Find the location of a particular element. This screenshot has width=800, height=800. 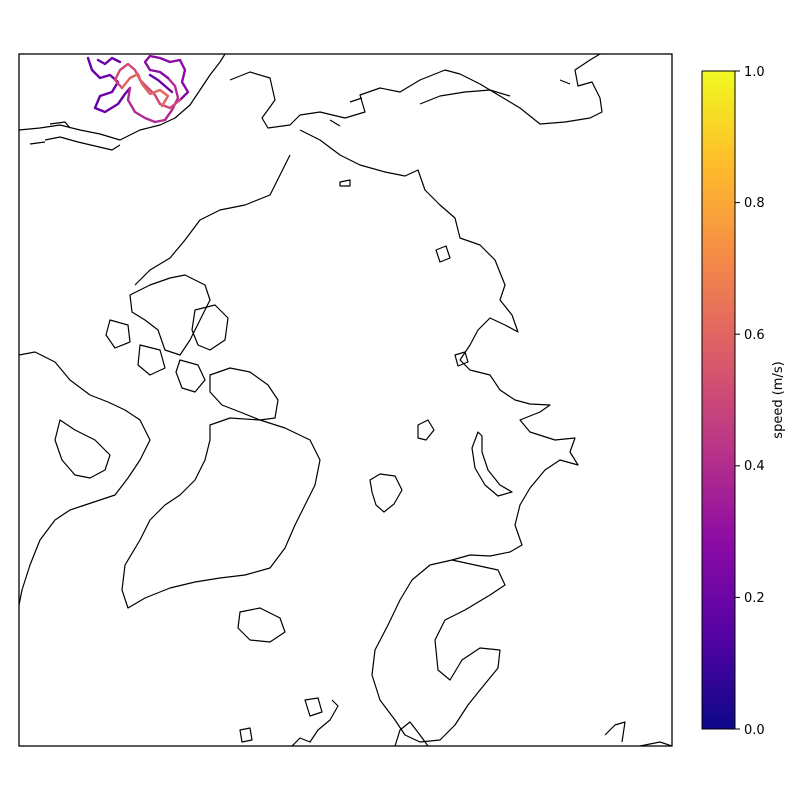

colorbar-tick-label: 1.0 is located at coordinates (754, 72).